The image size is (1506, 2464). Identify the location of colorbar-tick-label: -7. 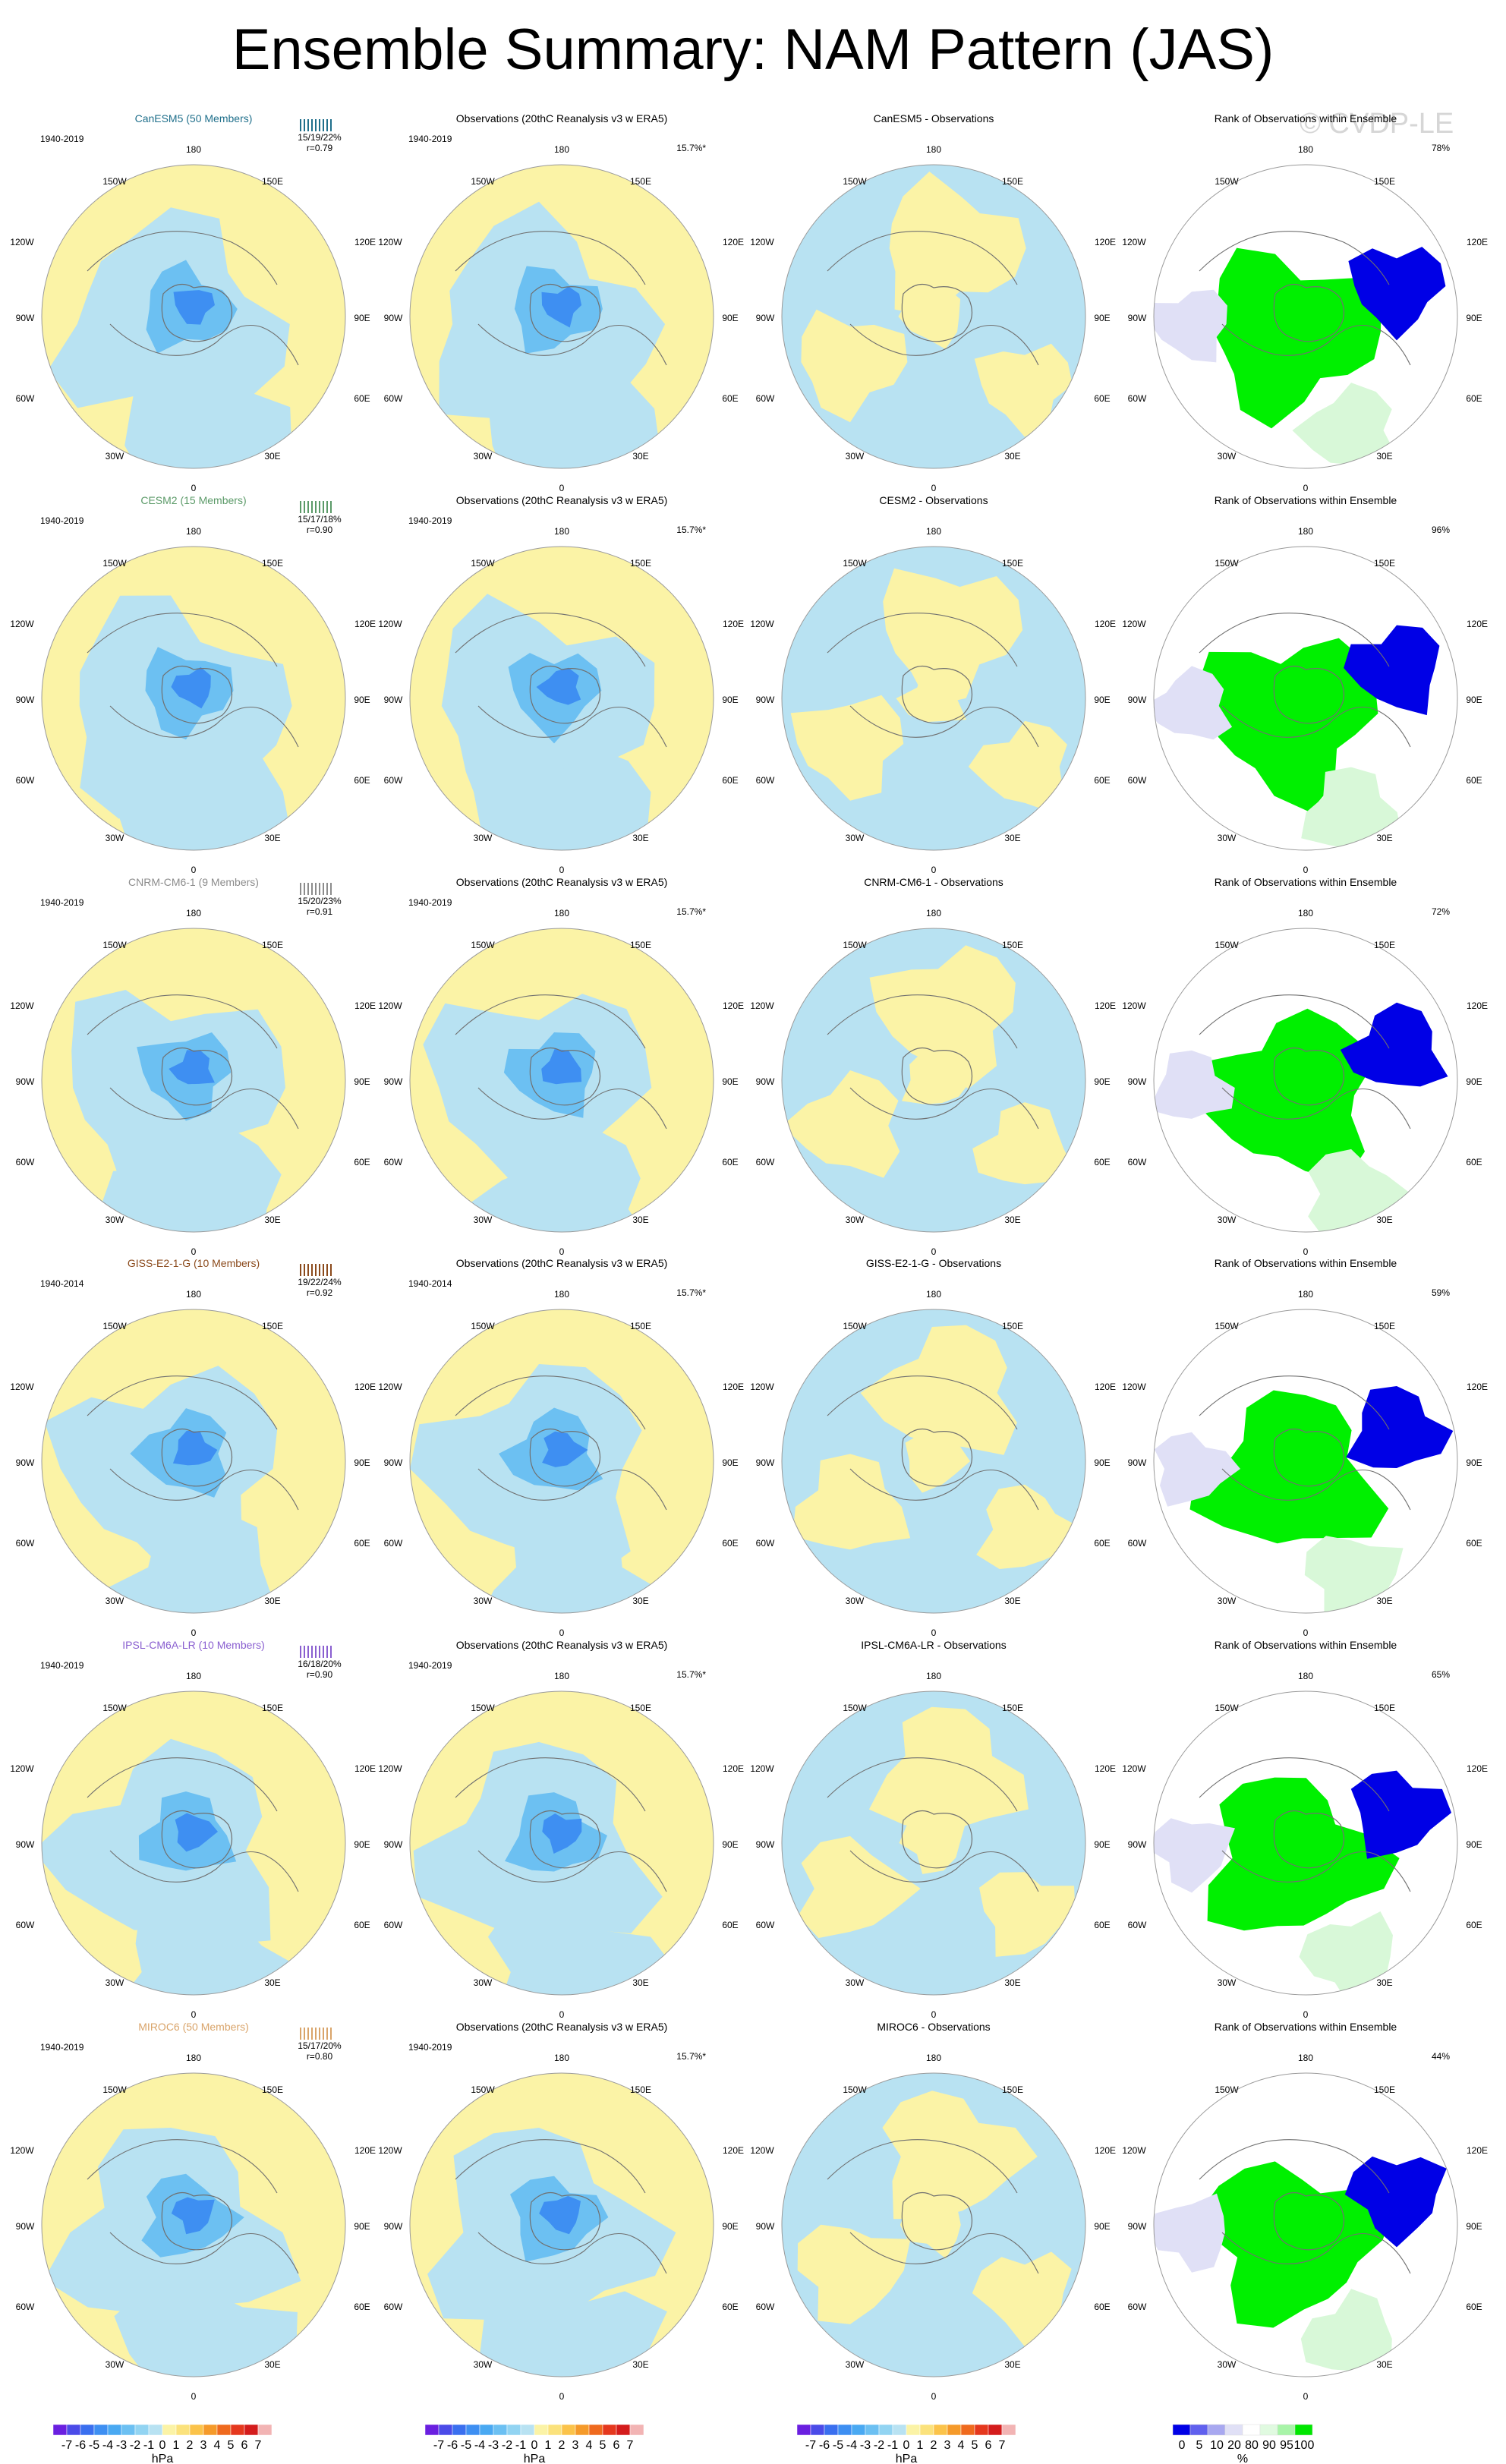
(810, 2446).